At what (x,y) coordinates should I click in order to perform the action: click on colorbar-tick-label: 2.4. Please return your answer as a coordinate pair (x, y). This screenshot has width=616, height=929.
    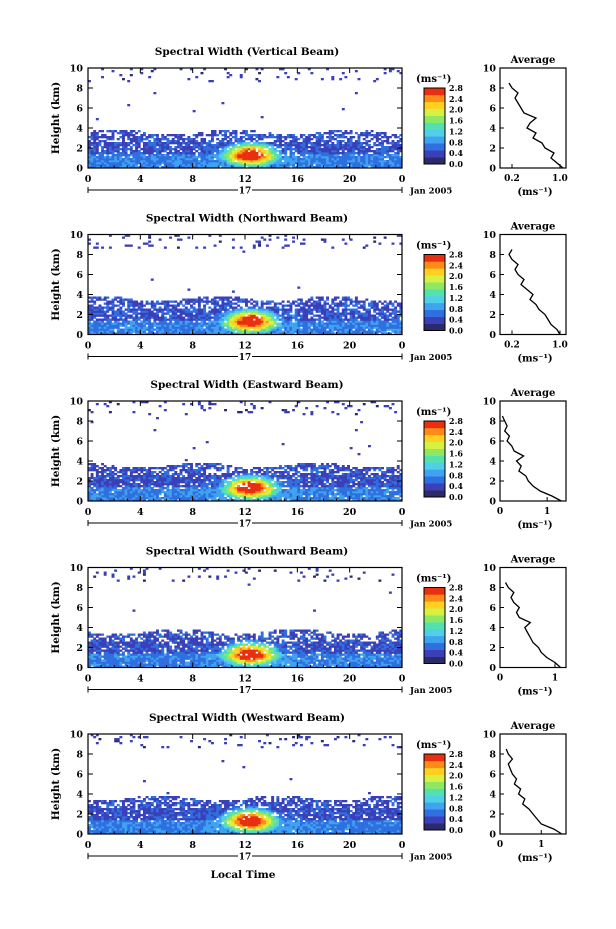
    Looking at the image, I should click on (456, 99).